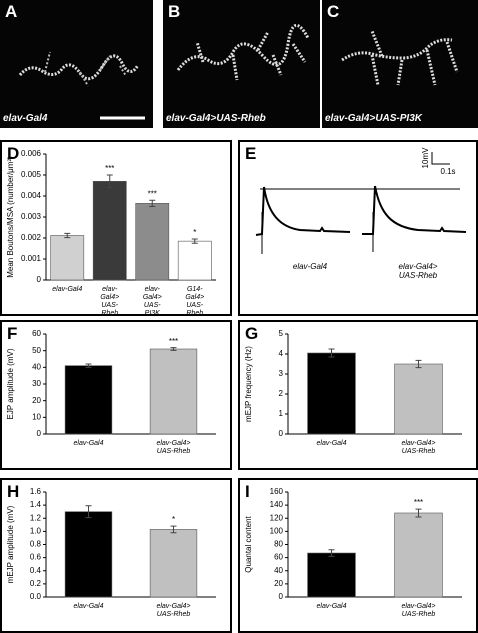  What do you see at coordinates (10, 217) in the screenshot?
I see `y-axis-label: Mean Boutons/MSA (number/μm²)` at bounding box center [10, 217].